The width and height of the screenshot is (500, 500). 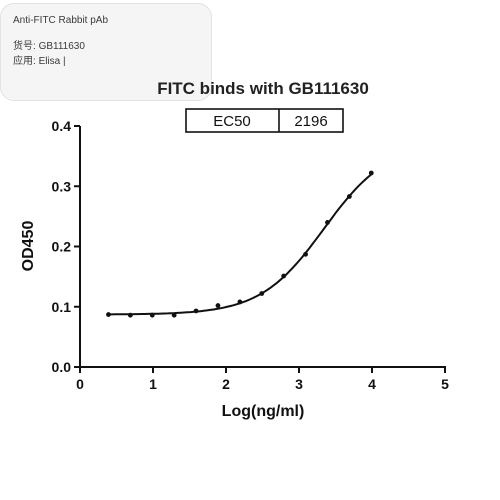 I want to click on ec50-table-value: 2196, so click(x=310, y=121).